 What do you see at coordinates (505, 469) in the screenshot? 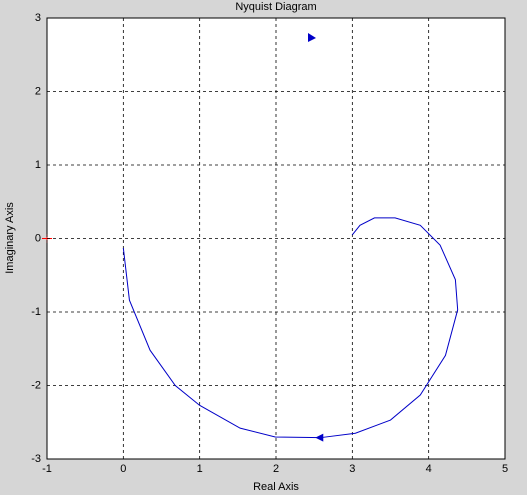
I see `x-tick-label: 5` at bounding box center [505, 469].